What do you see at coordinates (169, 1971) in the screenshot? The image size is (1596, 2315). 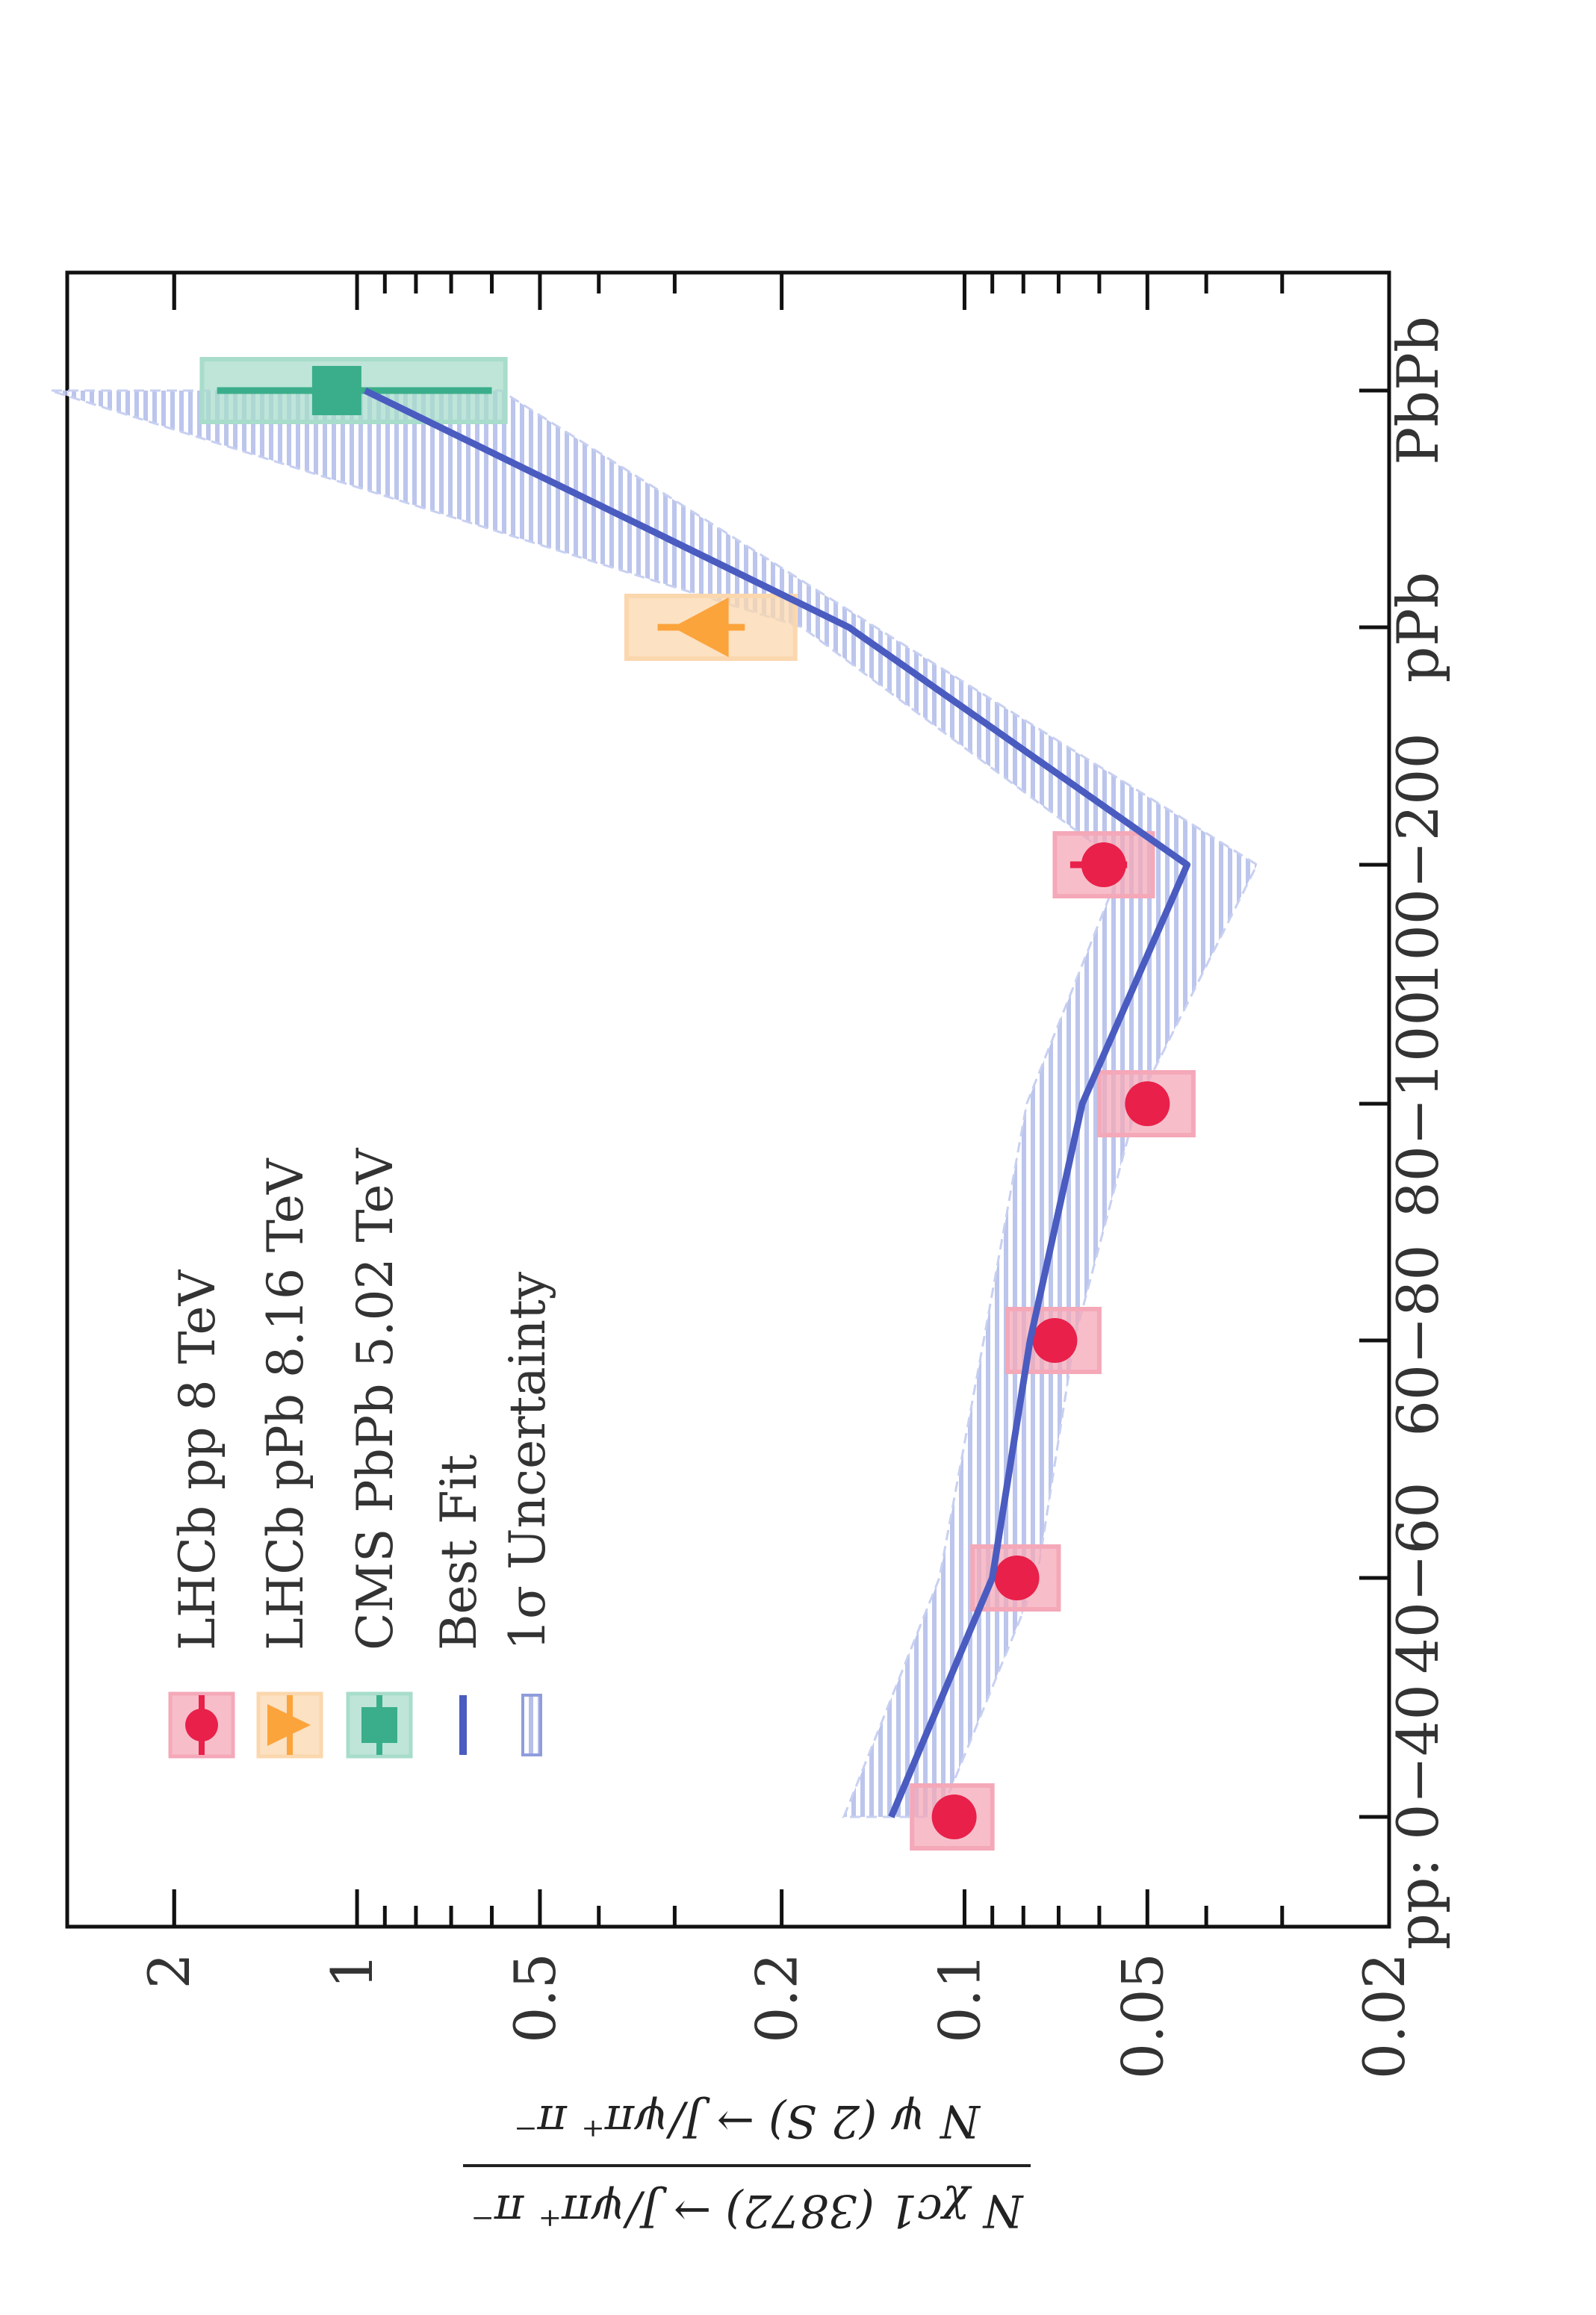 I see `value-axis-tick-label: 2` at bounding box center [169, 1971].